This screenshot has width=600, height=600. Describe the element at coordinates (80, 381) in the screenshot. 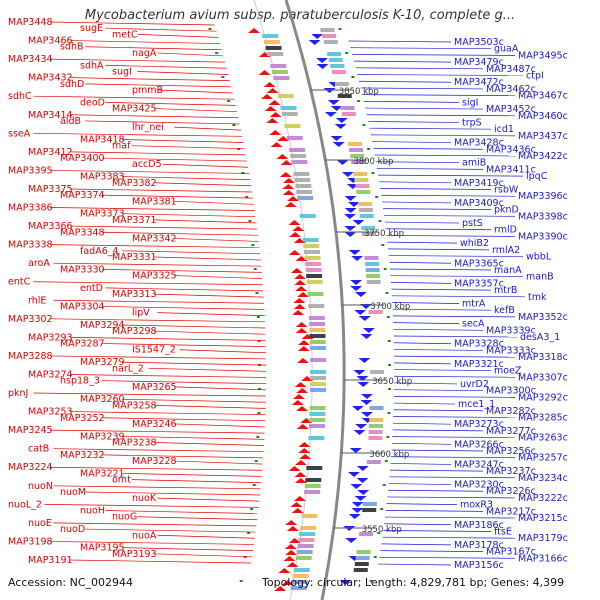

I see `left-gene-label: hsp18_3` at that location.